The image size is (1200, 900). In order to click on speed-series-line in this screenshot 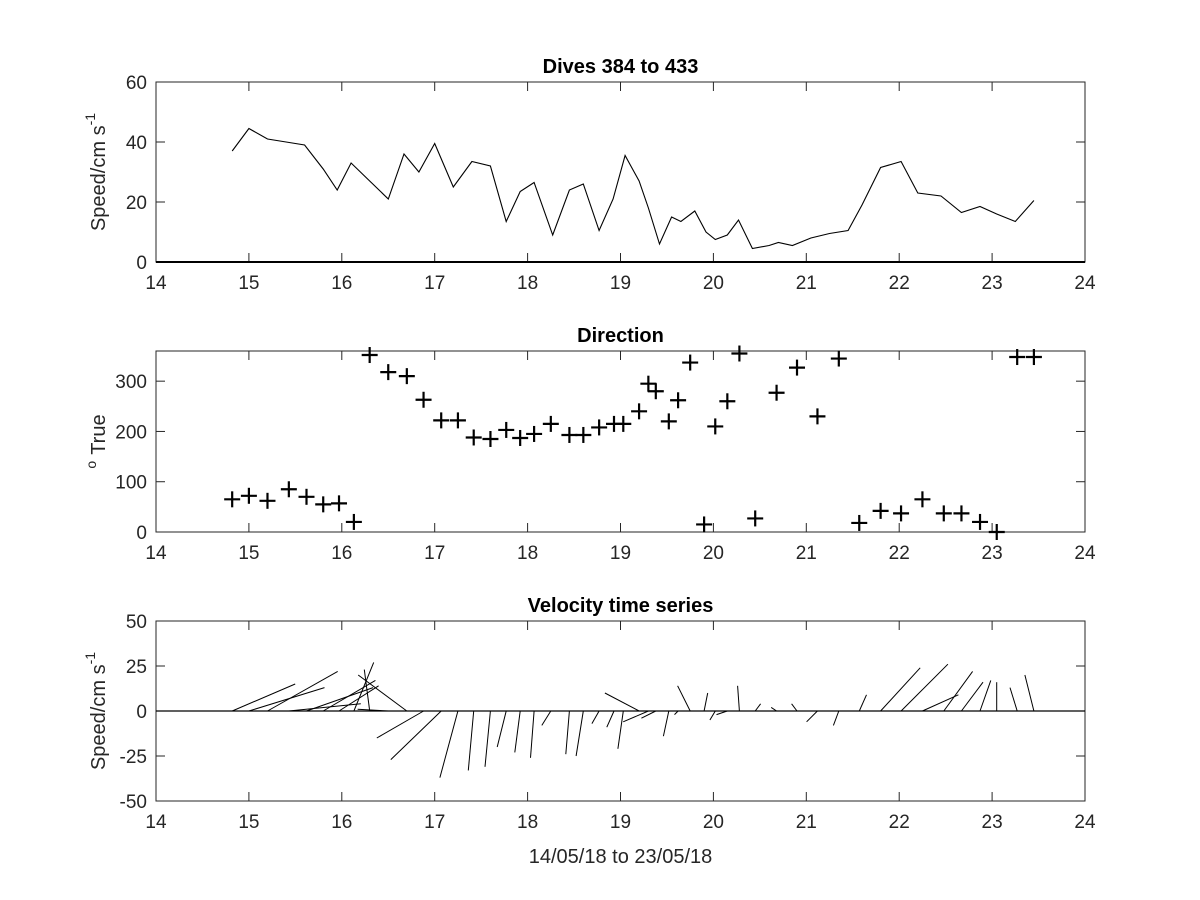, I will do `click(633, 188)`.